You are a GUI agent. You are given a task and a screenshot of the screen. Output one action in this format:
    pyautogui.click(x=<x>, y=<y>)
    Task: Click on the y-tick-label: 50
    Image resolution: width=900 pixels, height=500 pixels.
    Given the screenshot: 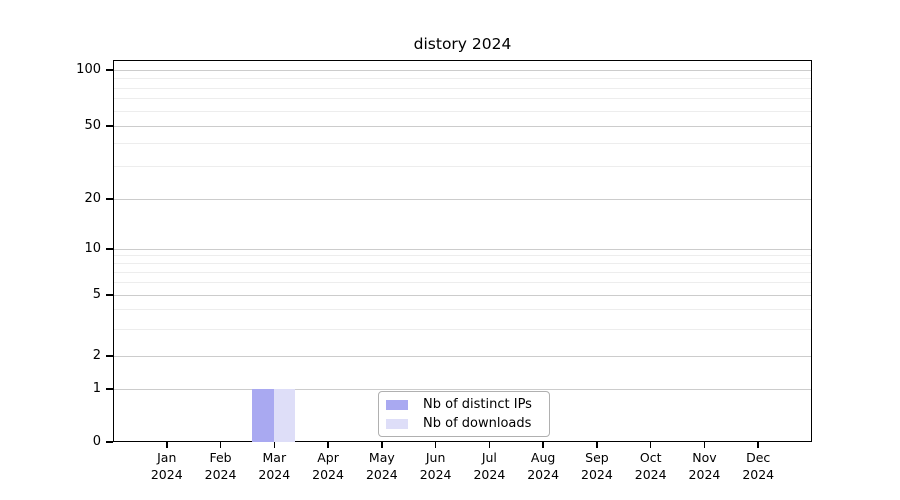 What is the action you would take?
    pyautogui.click(x=92, y=125)
    